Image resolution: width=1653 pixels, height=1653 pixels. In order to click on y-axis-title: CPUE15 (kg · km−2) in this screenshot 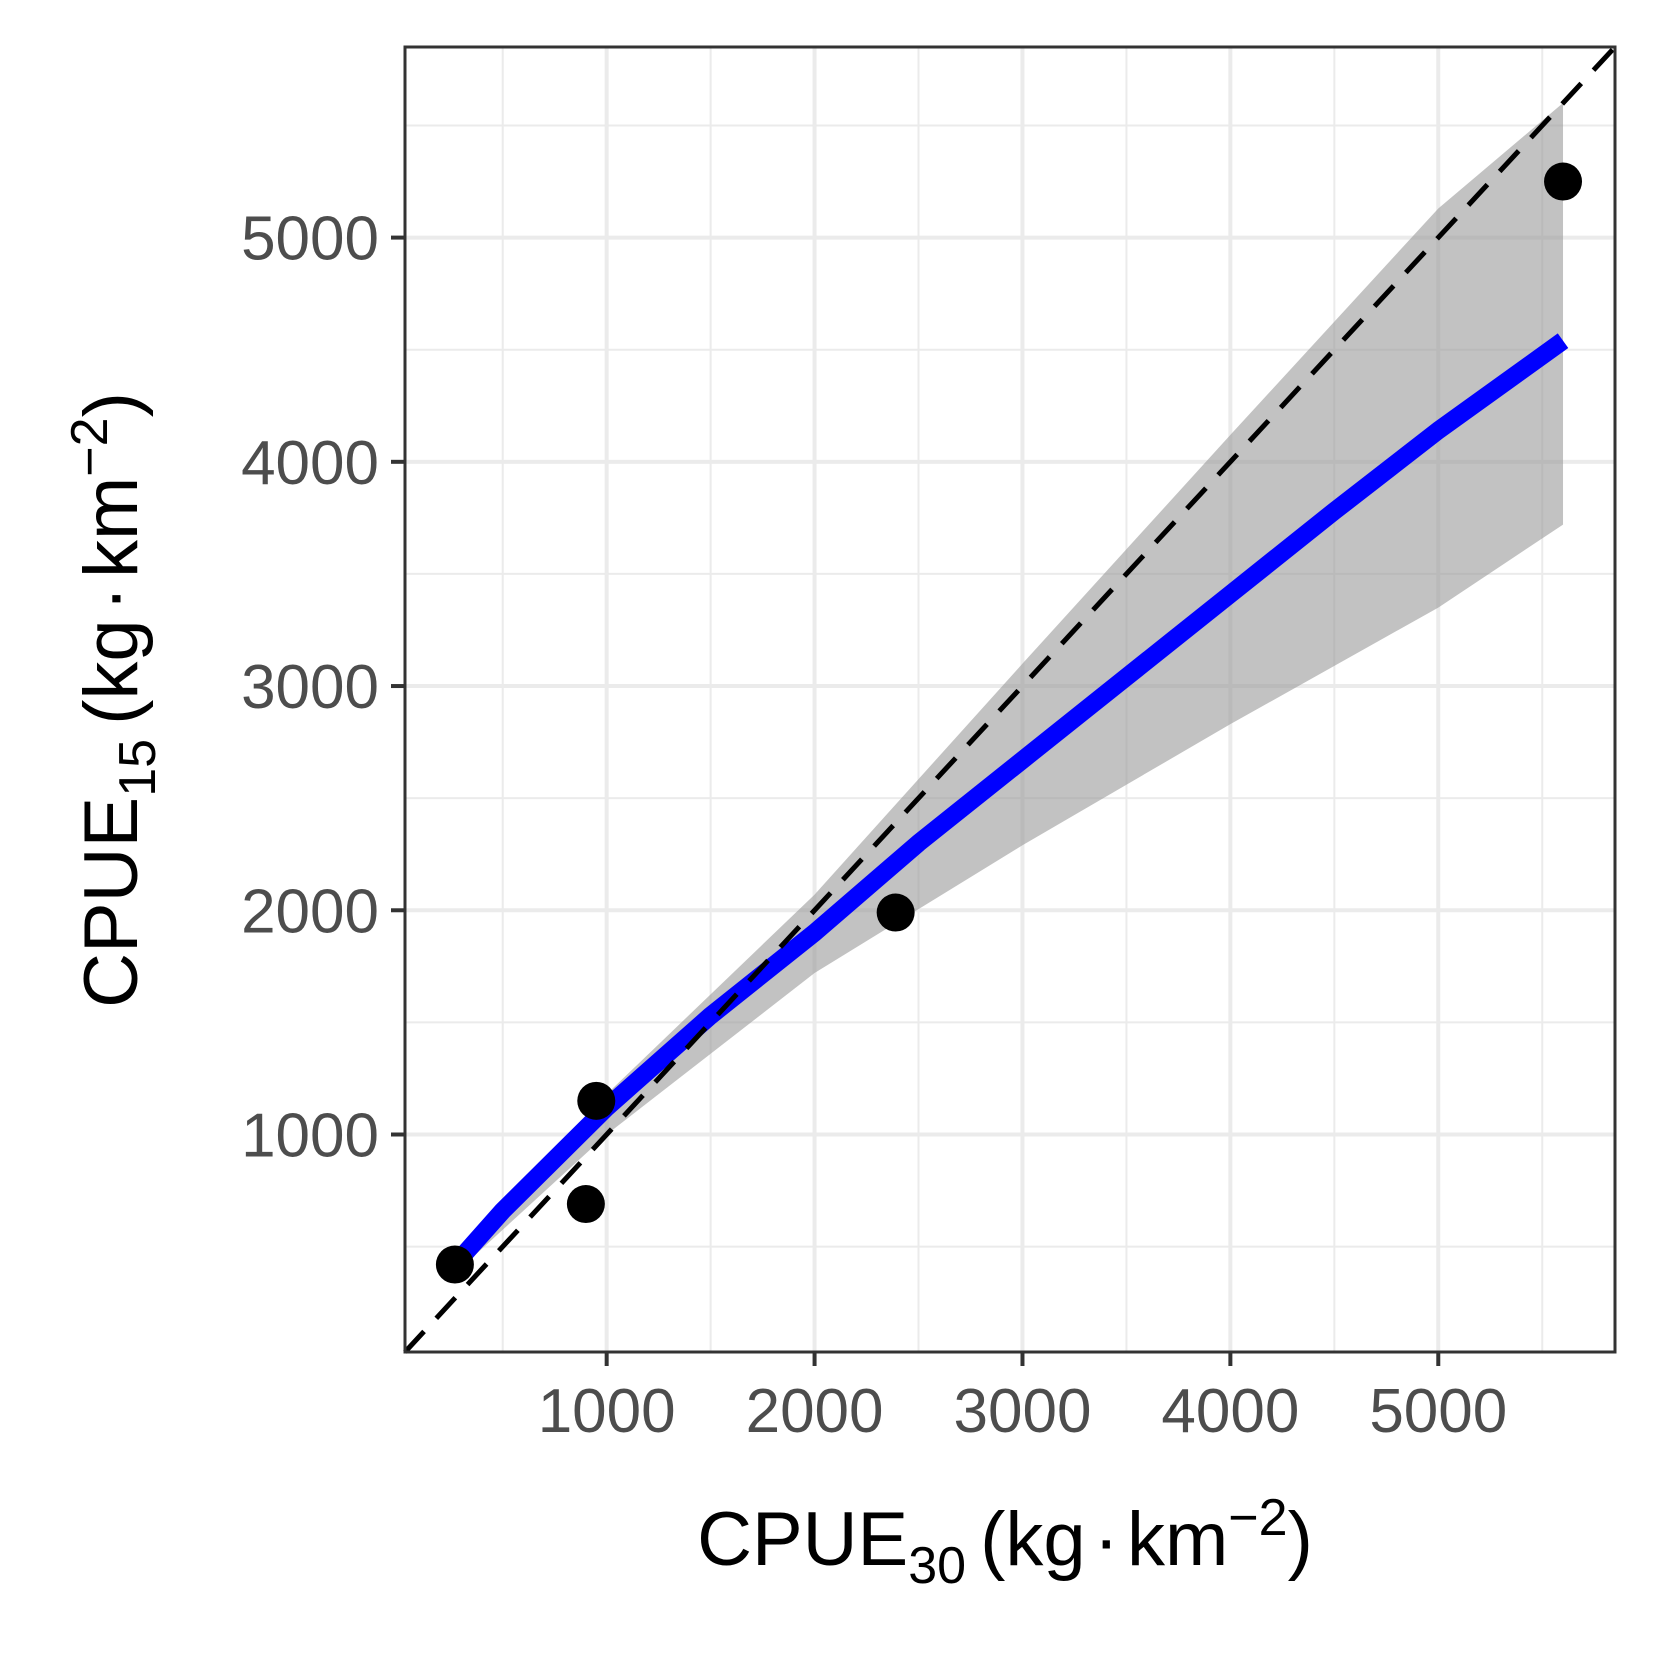, I will do `click(114, 700)`.